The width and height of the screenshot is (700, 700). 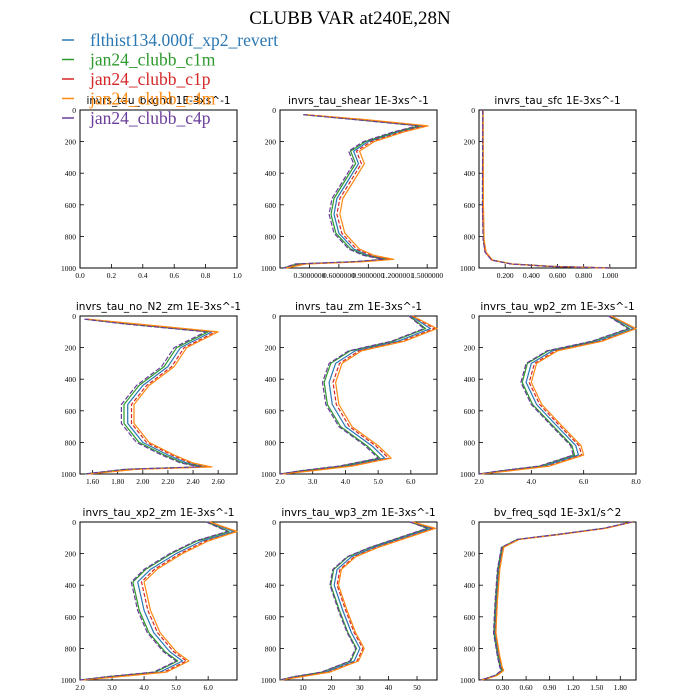 What do you see at coordinates (192, 481) in the screenshot?
I see `x-tick-label: 2.40` at bounding box center [192, 481].